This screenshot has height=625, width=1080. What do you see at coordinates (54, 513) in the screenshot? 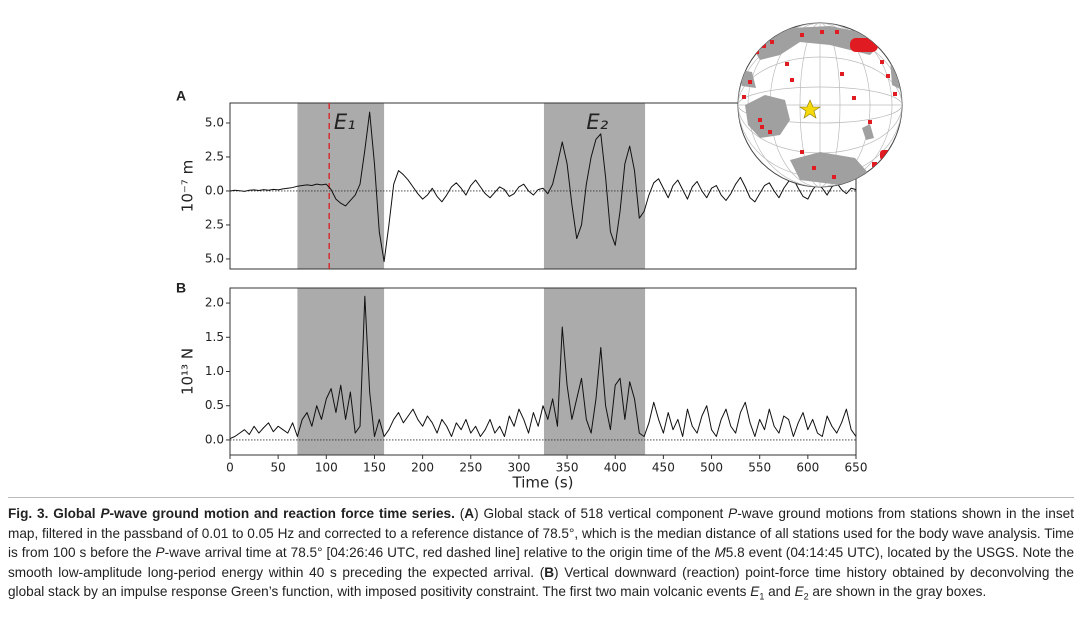
I see `caption-run: Fig. 3. Global` at bounding box center [54, 513].